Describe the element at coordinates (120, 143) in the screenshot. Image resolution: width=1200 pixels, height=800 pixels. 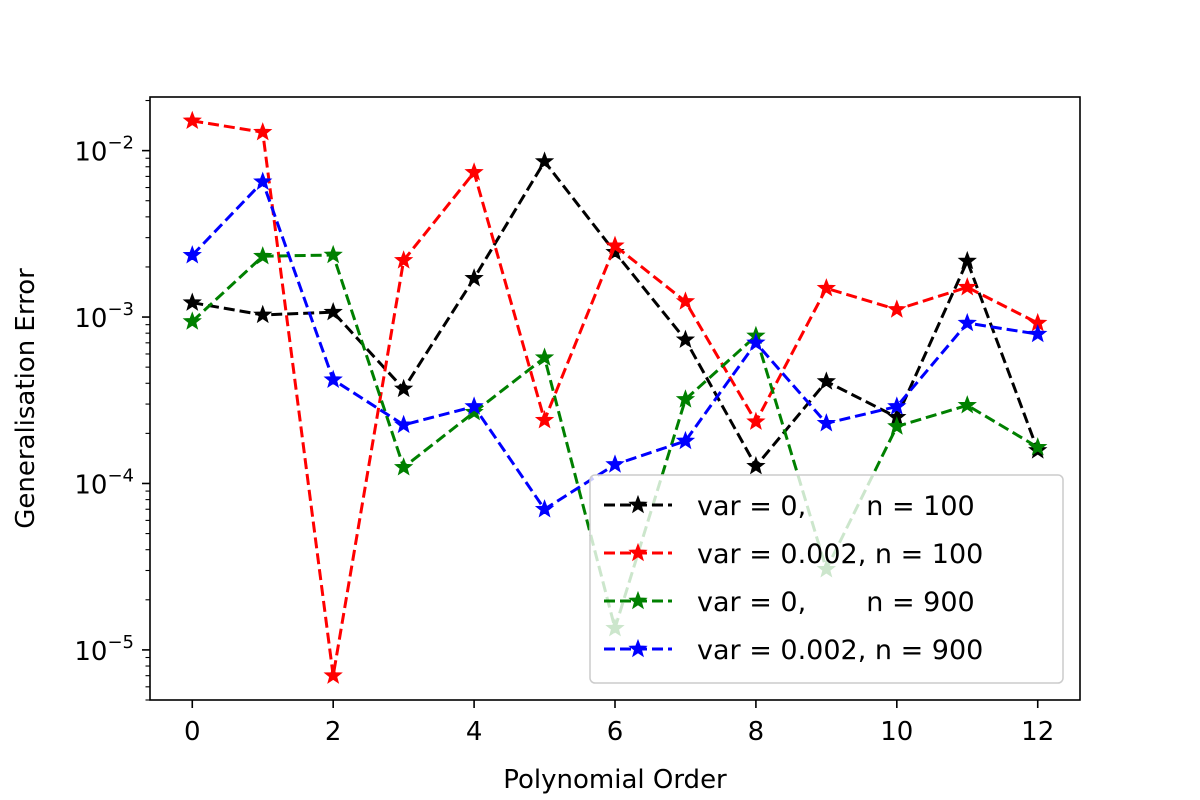
I see `y-tick-exponent: −2` at that location.